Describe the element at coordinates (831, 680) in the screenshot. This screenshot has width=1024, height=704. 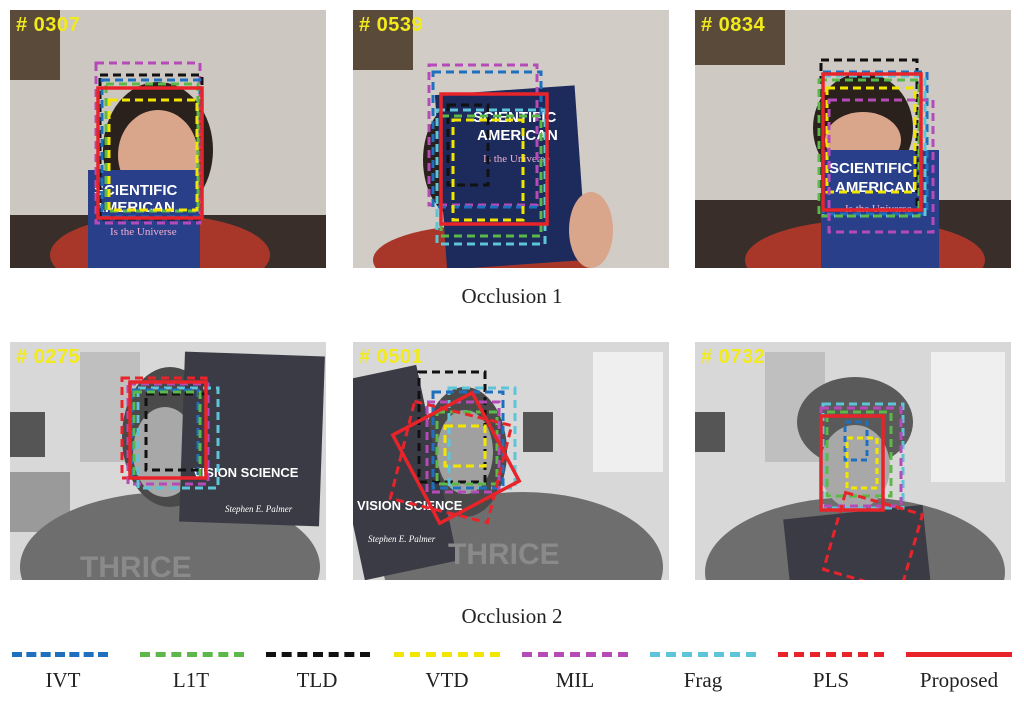
I see `legend-label-pls: PLS` at that location.